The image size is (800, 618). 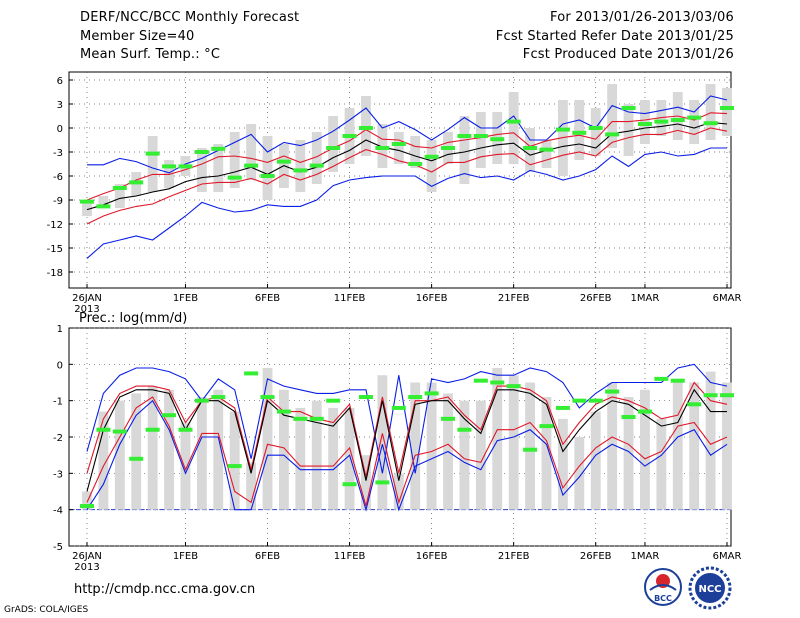 What do you see at coordinates (60, 105) in the screenshot?
I see `y-tick-label-0-1: 3` at bounding box center [60, 105].